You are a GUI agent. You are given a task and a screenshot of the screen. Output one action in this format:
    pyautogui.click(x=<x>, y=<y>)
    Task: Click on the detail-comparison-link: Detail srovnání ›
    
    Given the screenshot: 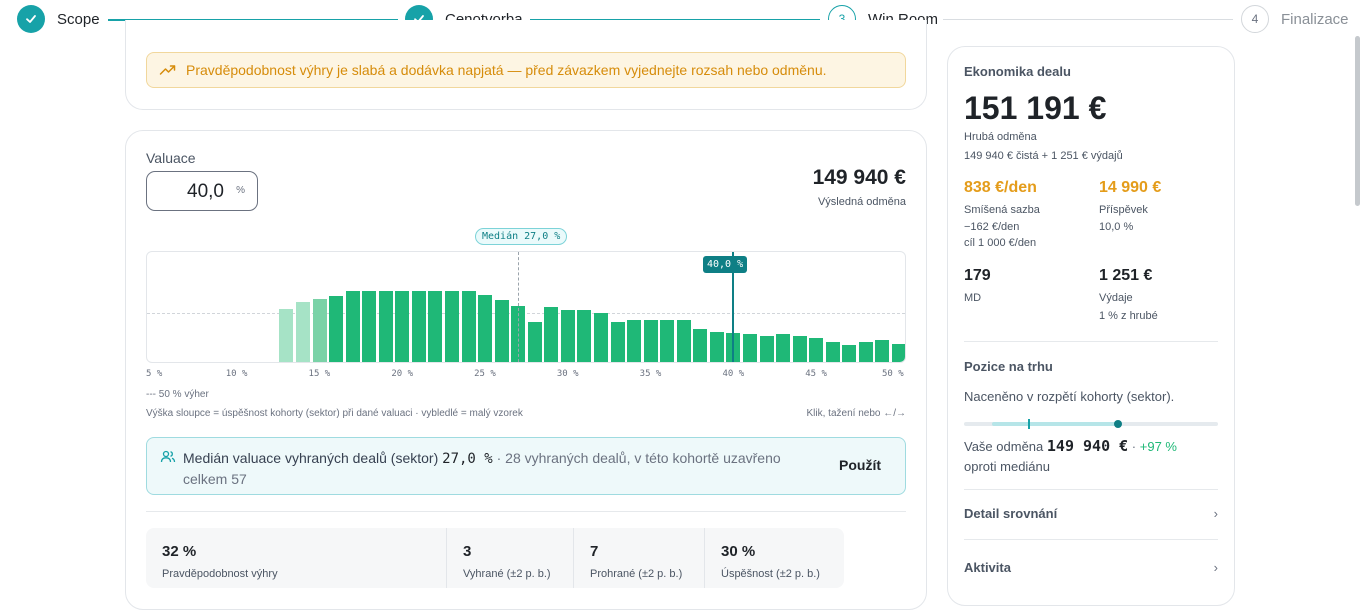 What is the action you would take?
    pyautogui.click(x=1091, y=516)
    